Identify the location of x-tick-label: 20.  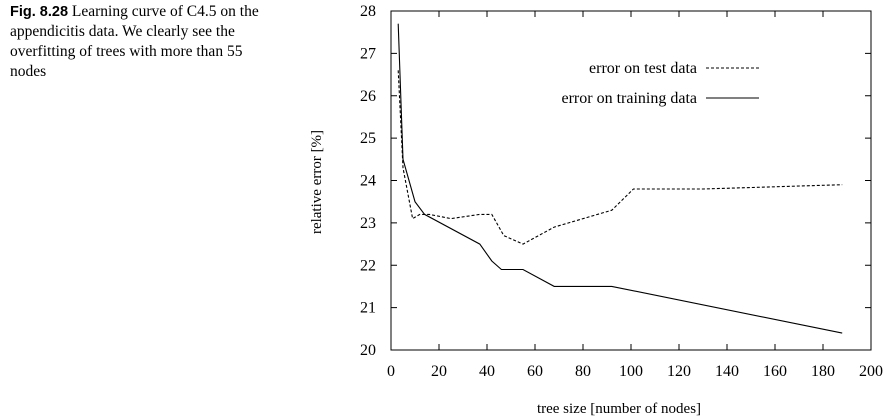
(439, 371).